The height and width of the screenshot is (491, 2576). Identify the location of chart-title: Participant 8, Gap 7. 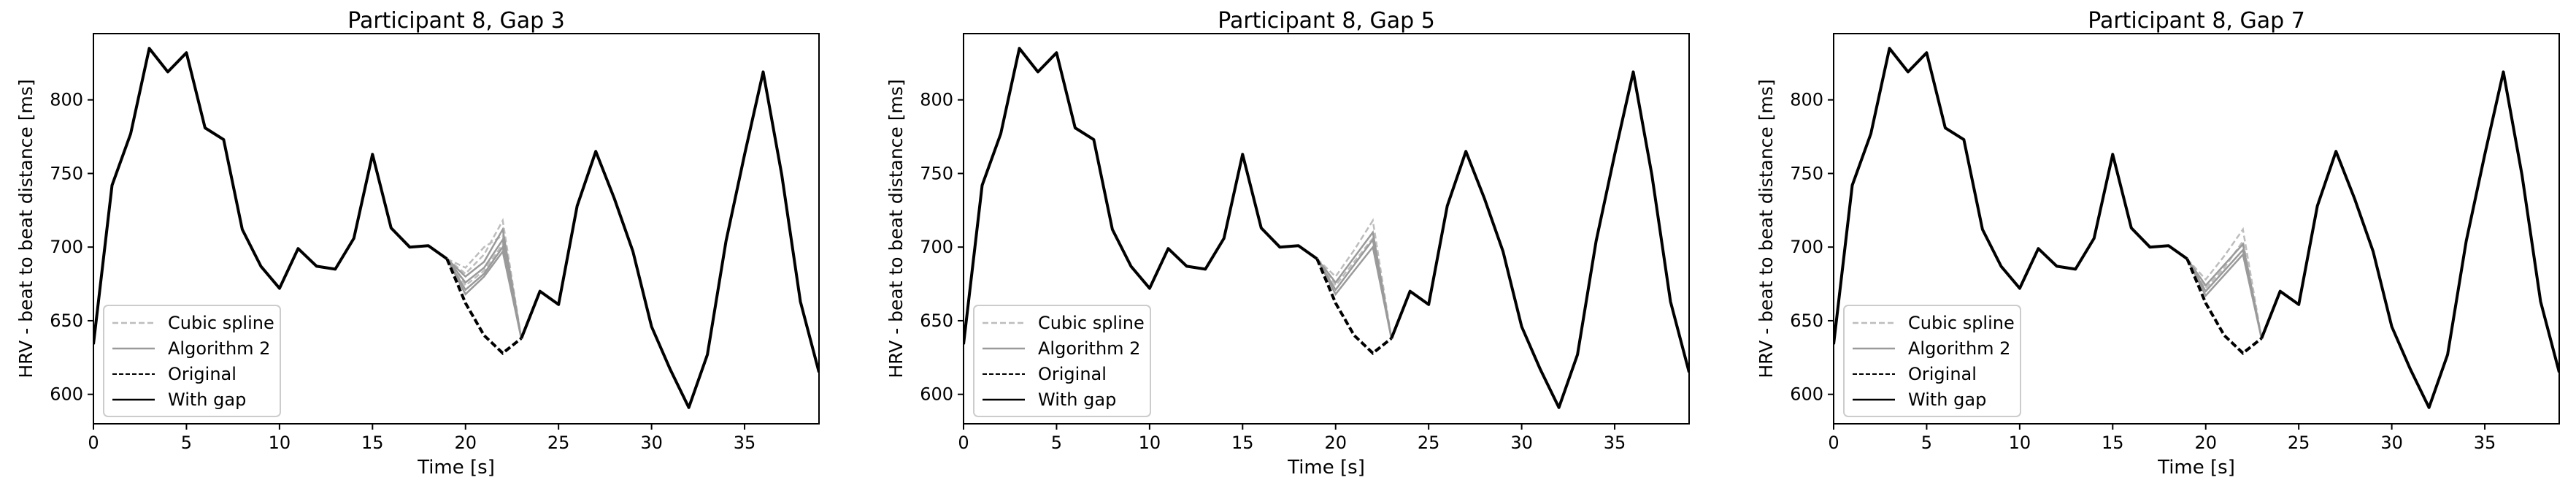
(2196, 21).